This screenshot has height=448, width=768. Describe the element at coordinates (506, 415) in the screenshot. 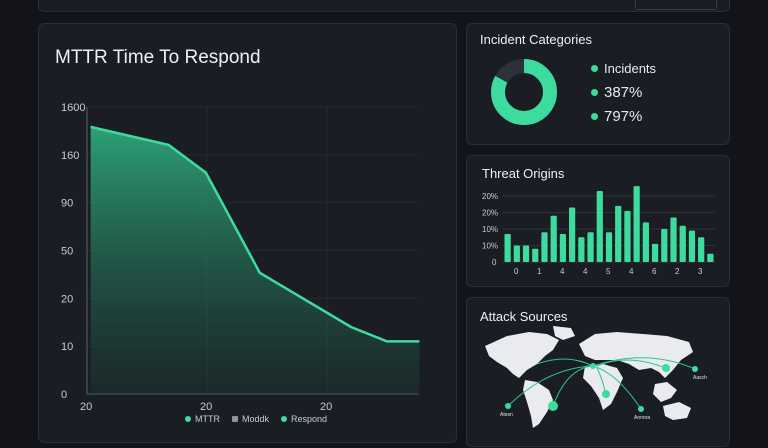

I see `map-label: Atesn` at that location.